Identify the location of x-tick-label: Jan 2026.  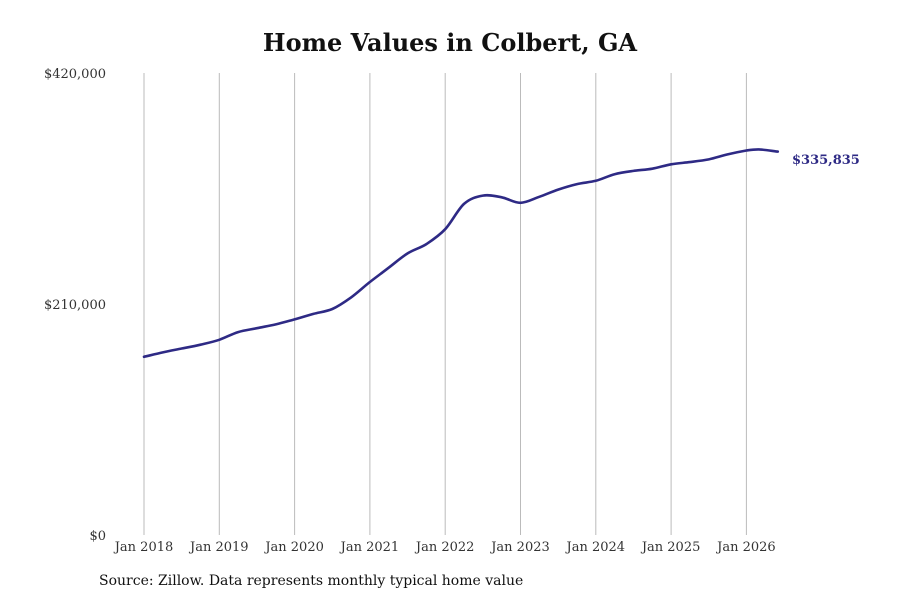
(745, 547).